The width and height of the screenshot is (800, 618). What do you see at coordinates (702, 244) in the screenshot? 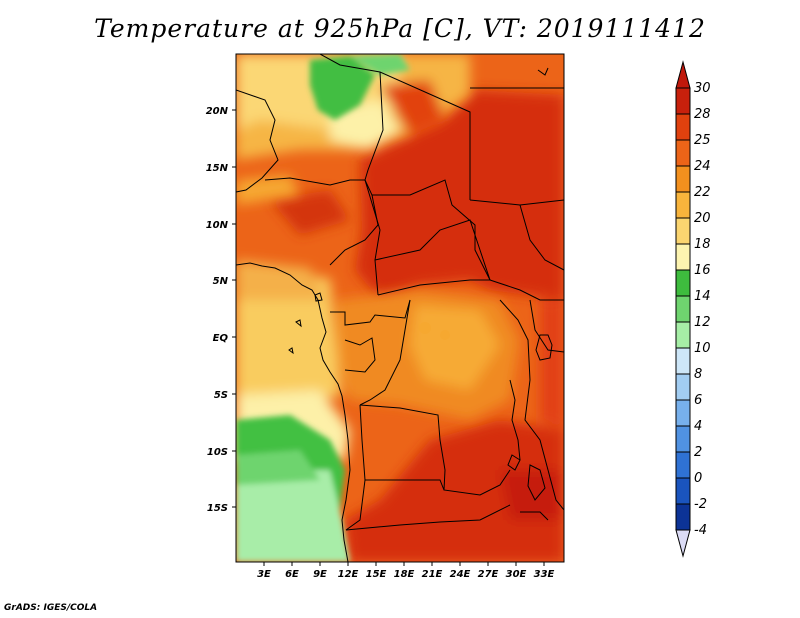
I see `colorbar-label: 18` at bounding box center [702, 244].